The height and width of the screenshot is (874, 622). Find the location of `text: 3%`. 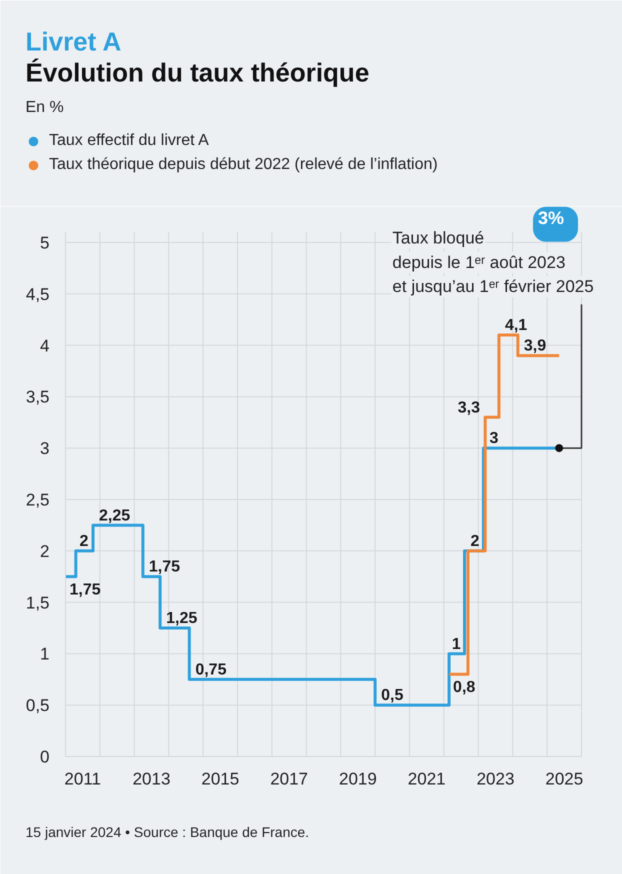

text: 3% is located at coordinates (551, 218).